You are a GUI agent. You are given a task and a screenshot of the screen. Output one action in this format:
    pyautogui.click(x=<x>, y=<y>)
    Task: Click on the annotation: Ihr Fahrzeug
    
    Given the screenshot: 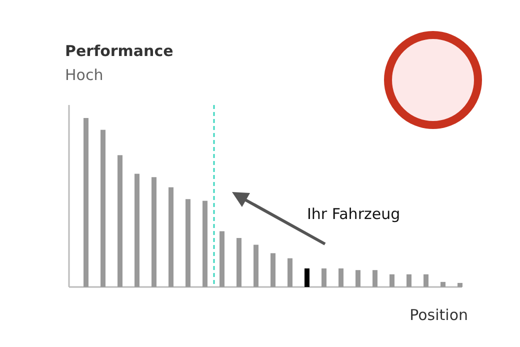 What is the action you would take?
    pyautogui.click(x=353, y=214)
    